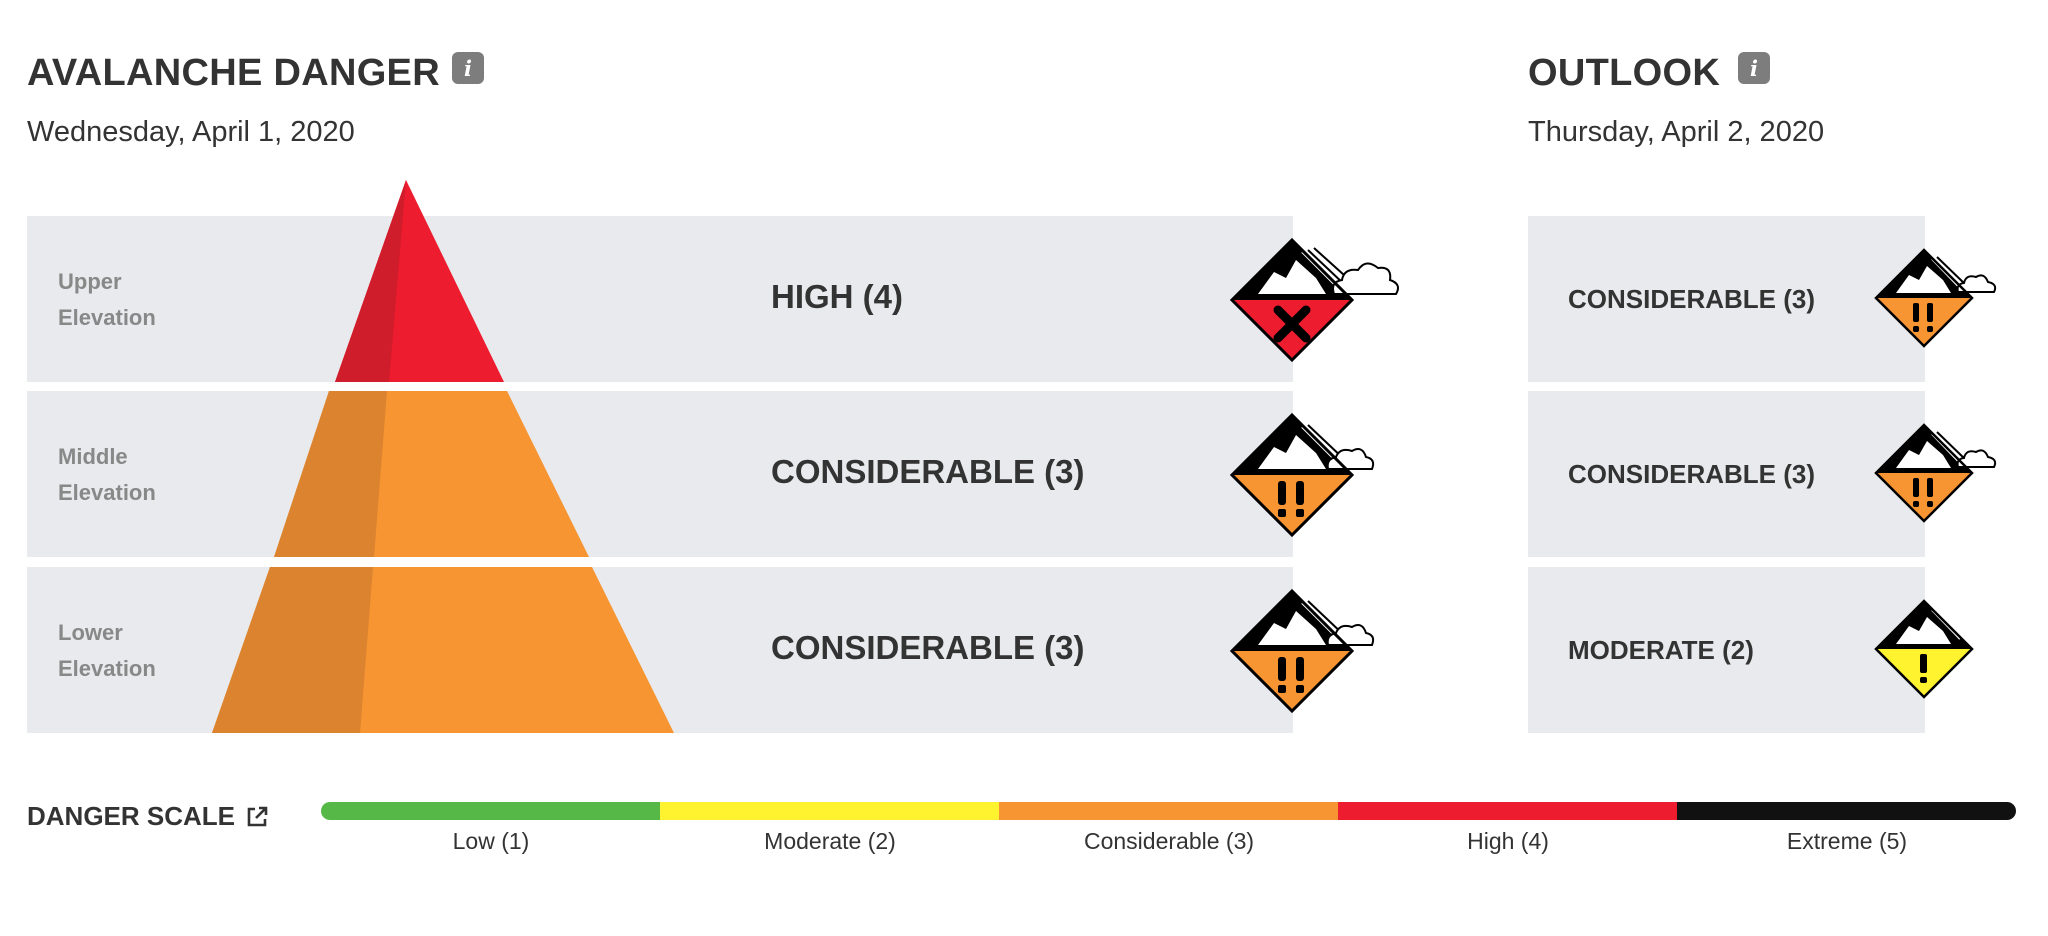 This screenshot has width=2048, height=936. Describe the element at coordinates (1935, 298) in the screenshot. I see `avalanche-danger-icon-outlook-upper` at that location.